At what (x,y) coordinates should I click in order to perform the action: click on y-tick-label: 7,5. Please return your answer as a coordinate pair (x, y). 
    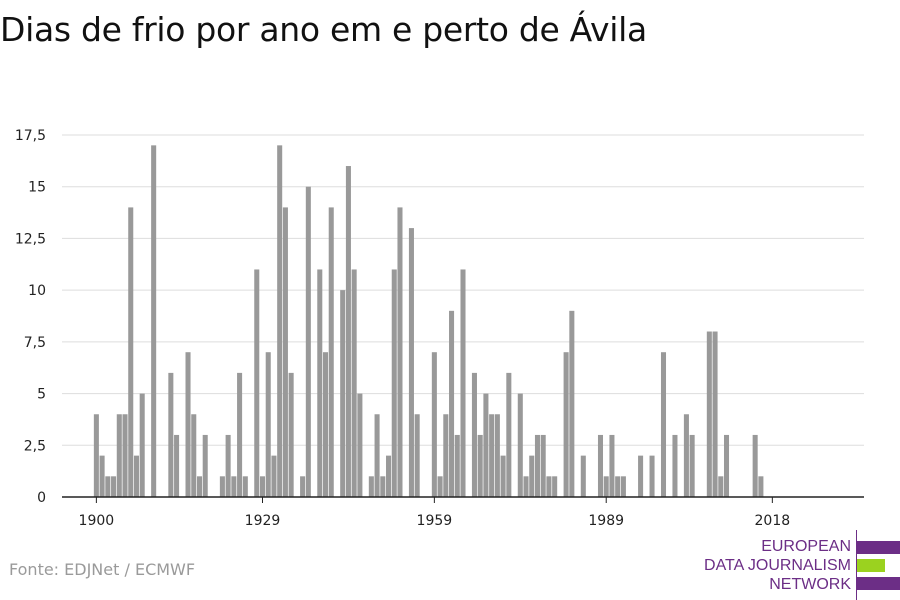
    Looking at the image, I should click on (35, 343).